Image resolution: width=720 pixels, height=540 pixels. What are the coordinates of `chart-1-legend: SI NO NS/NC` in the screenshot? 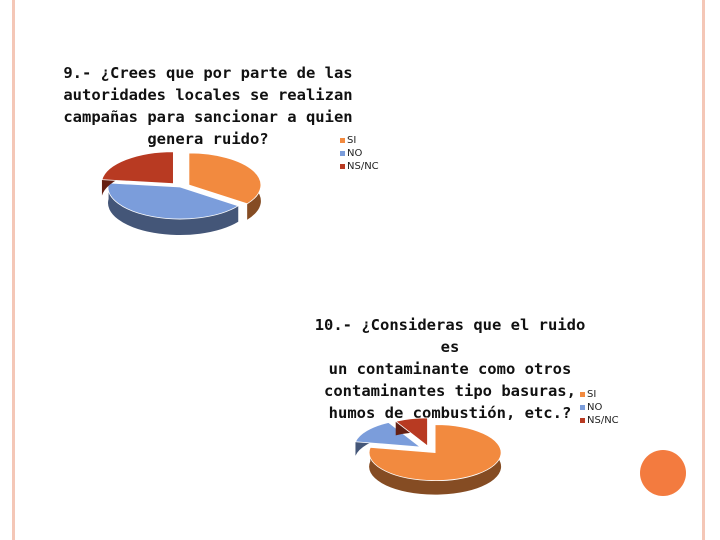 It's located at (359, 153).